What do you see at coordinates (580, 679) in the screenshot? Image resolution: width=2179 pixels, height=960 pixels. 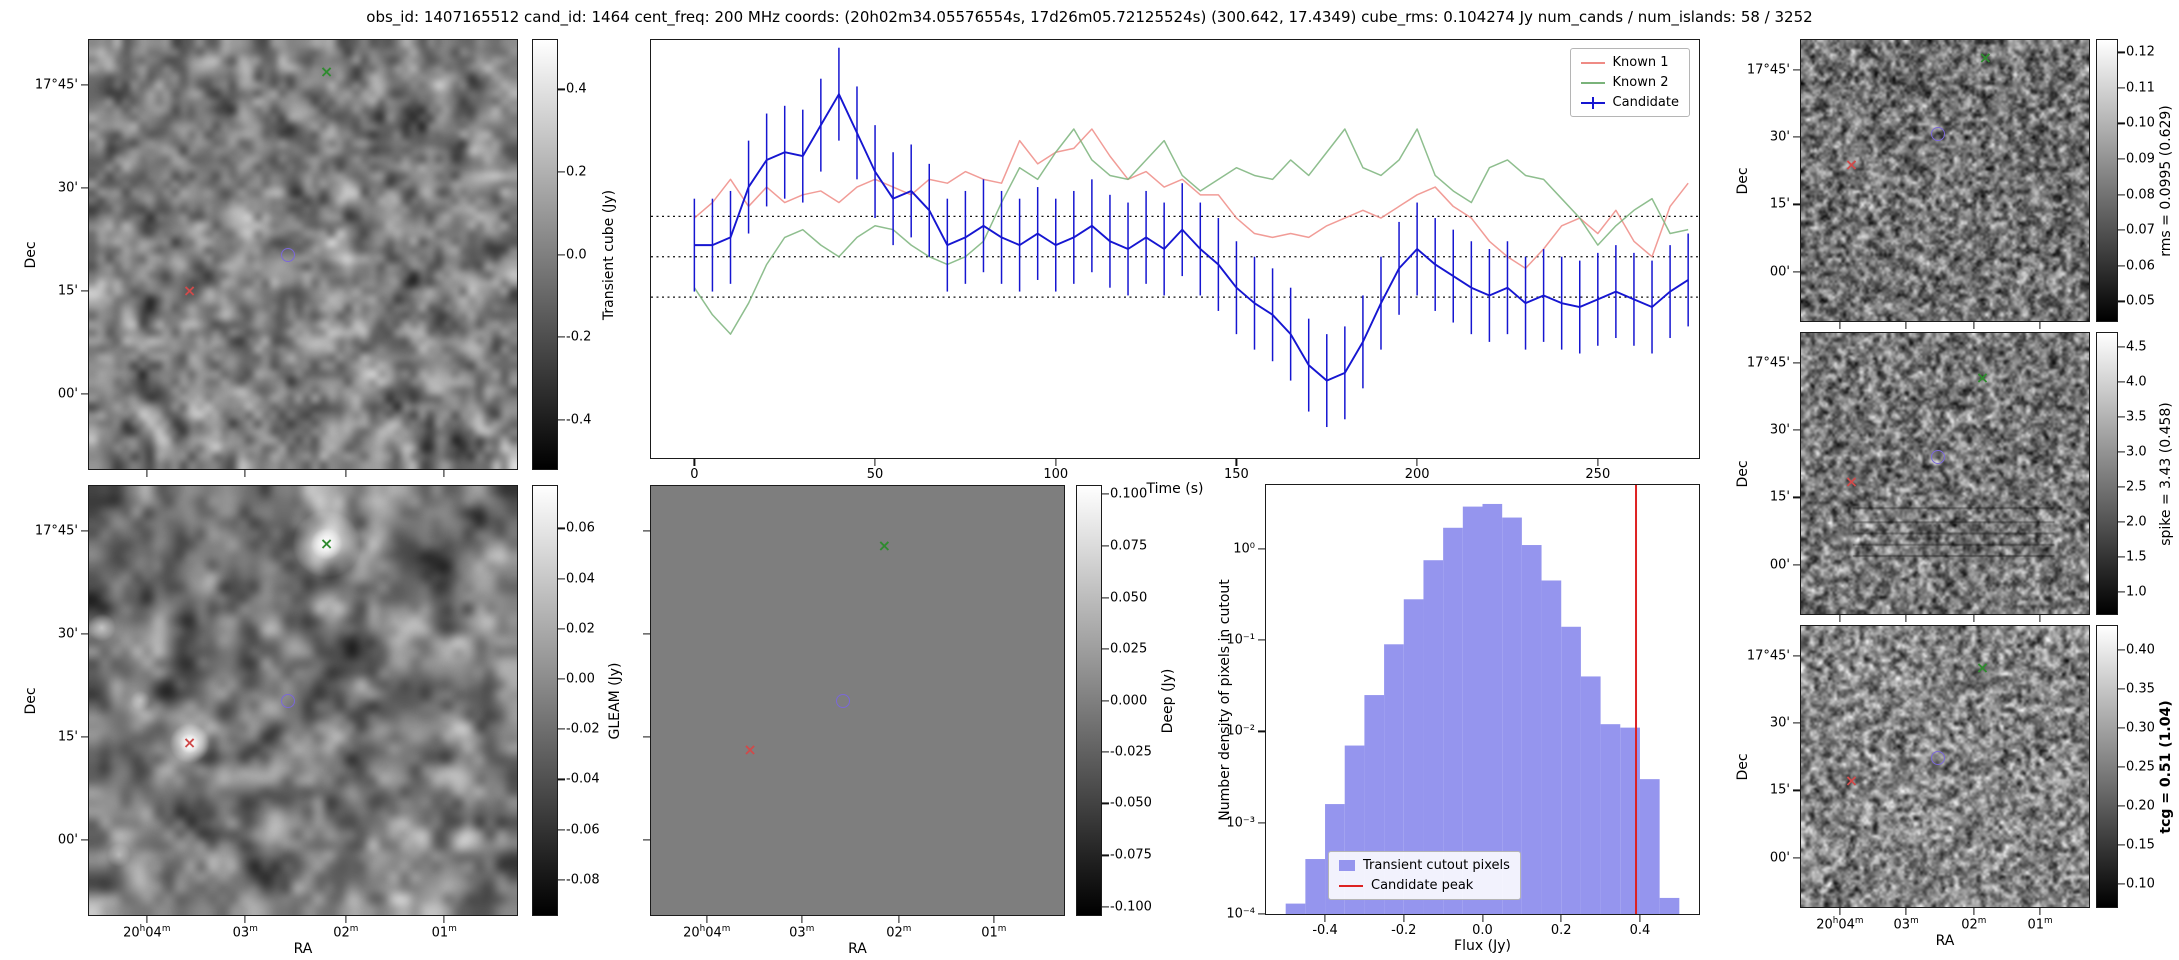 I see `colorbar-tick-label: 0.00` at bounding box center [580, 679].